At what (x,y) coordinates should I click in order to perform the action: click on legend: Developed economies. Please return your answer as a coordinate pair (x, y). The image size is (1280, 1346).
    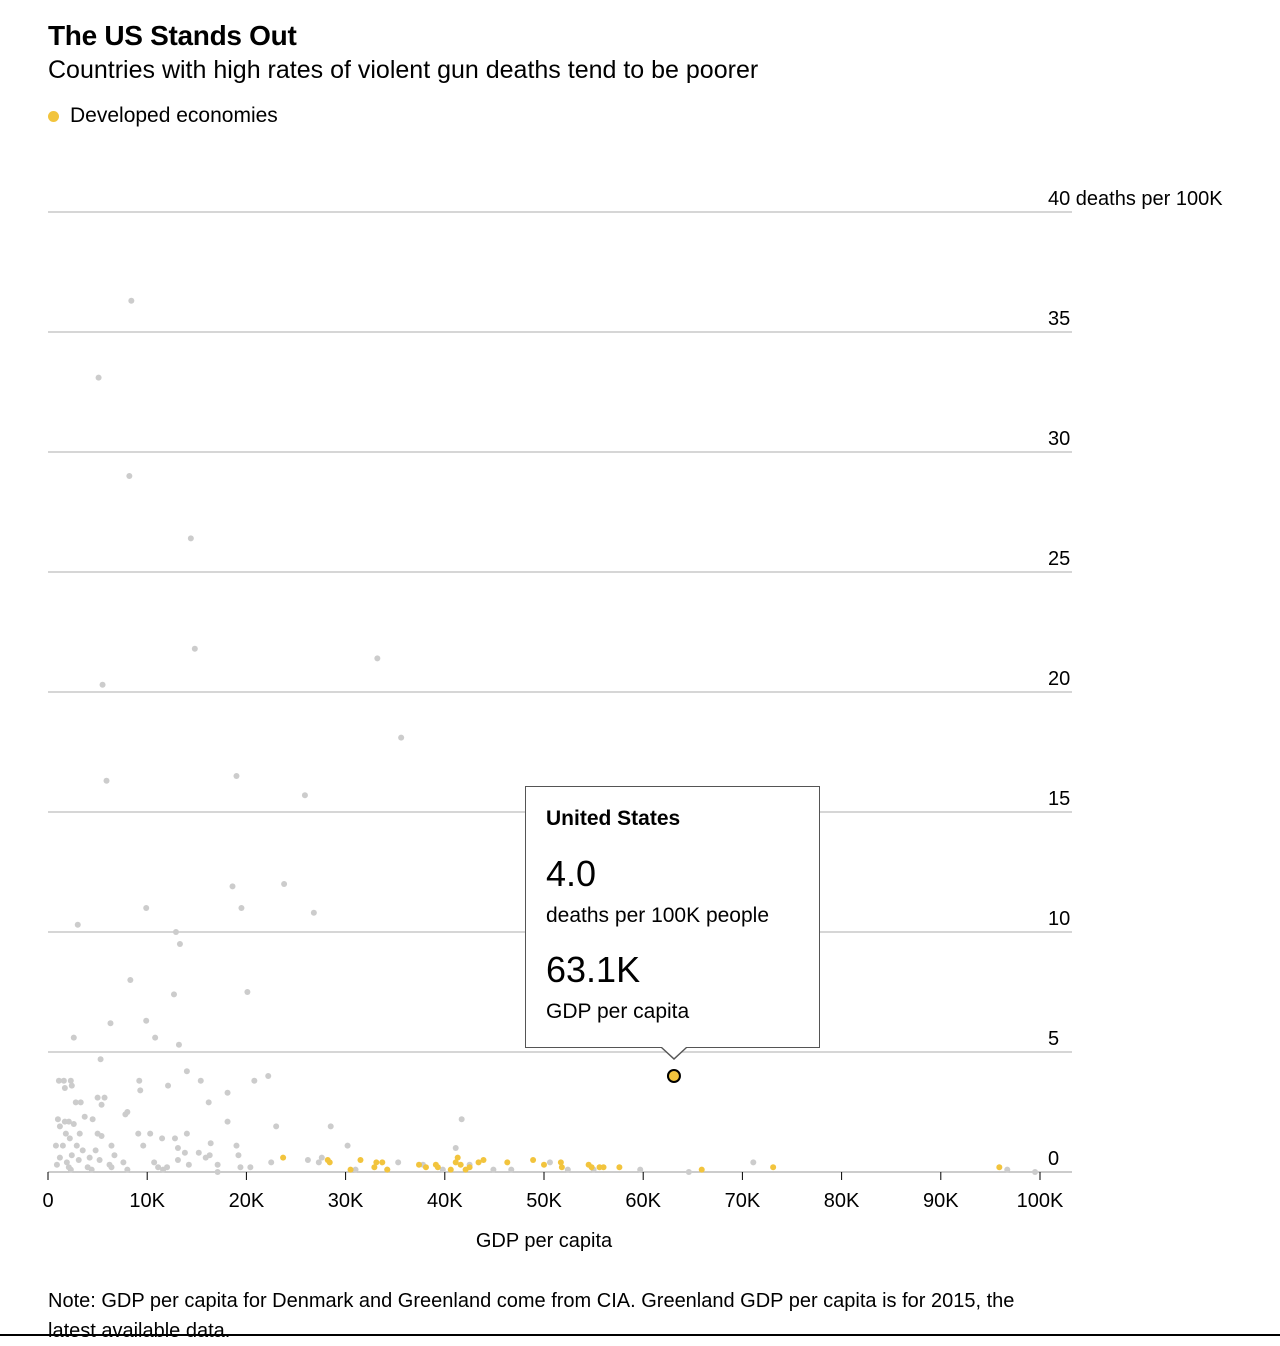
    Looking at the image, I should click on (163, 116).